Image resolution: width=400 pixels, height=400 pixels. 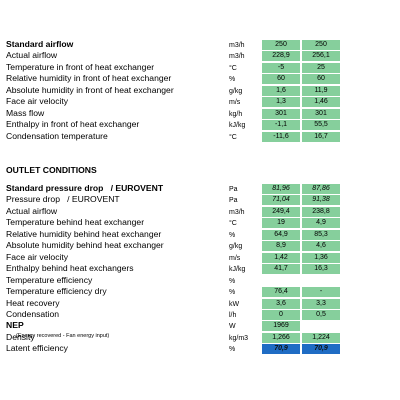 I want to click on value-cell: 0, so click(x=281, y=314).